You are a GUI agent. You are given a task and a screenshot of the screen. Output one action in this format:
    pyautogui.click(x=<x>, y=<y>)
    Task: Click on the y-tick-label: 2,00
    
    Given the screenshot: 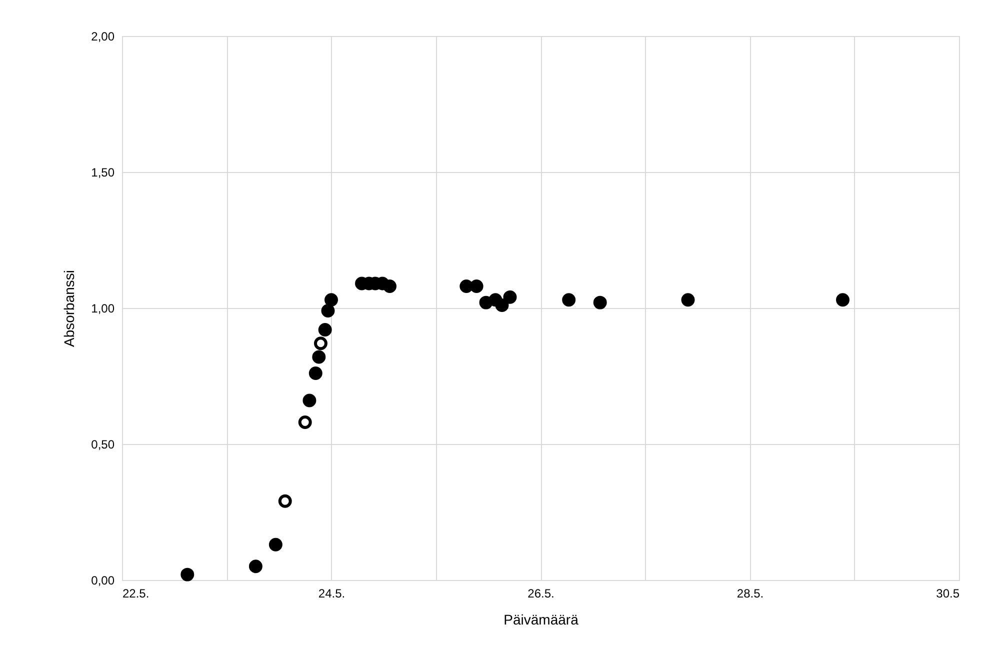 What is the action you would take?
    pyautogui.click(x=103, y=37)
    